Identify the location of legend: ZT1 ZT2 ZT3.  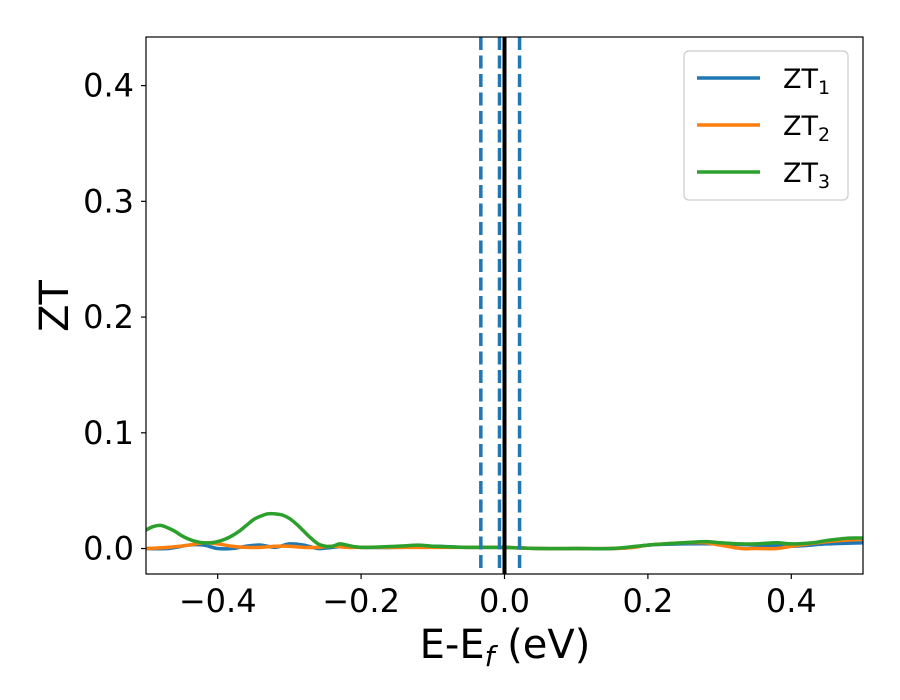
(766, 125).